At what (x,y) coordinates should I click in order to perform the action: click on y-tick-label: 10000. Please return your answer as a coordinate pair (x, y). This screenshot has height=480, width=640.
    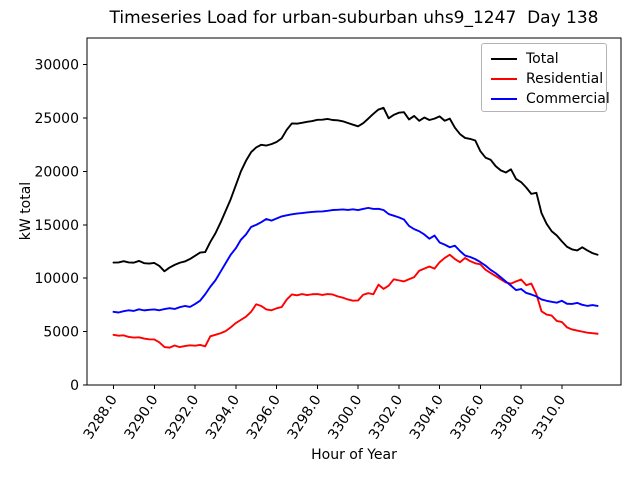
    Looking at the image, I should click on (56, 279).